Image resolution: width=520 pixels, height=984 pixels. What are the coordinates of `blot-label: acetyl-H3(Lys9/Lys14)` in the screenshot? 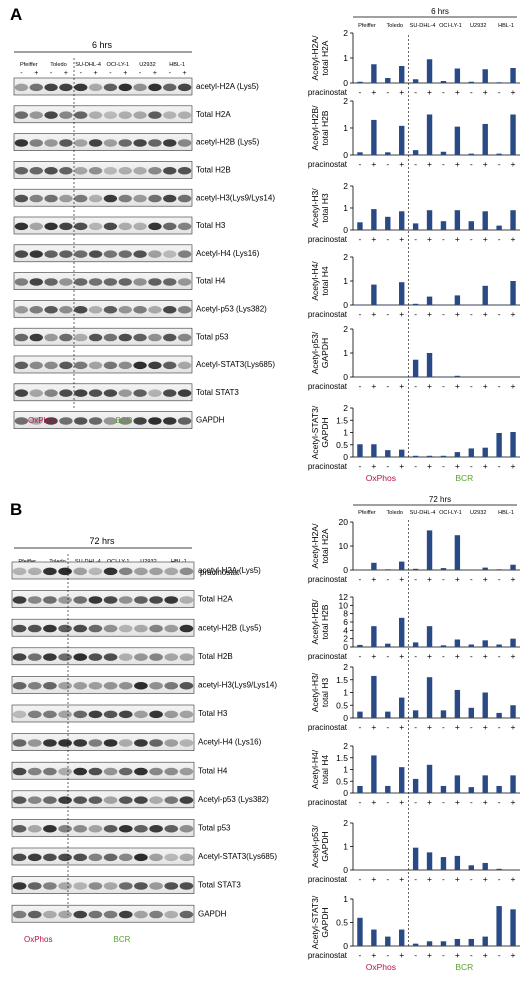 It's located at (237, 684).